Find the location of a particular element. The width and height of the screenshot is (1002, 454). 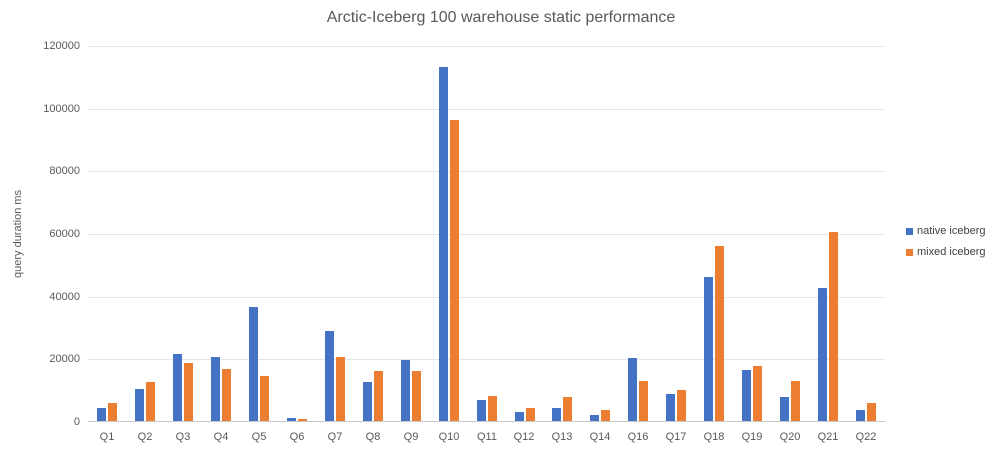

x-tick-label-Q5: Q5 is located at coordinates (259, 437).